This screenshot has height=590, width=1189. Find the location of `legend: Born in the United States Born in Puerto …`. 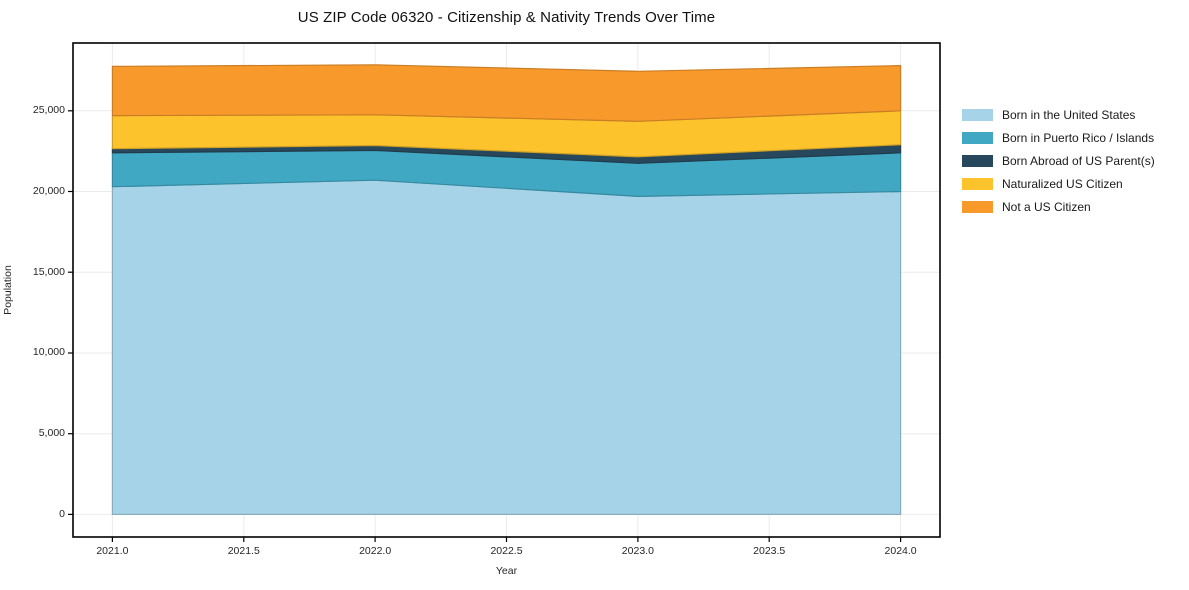

legend: Born in the United States Born in Puerto … is located at coordinates (1058, 160).